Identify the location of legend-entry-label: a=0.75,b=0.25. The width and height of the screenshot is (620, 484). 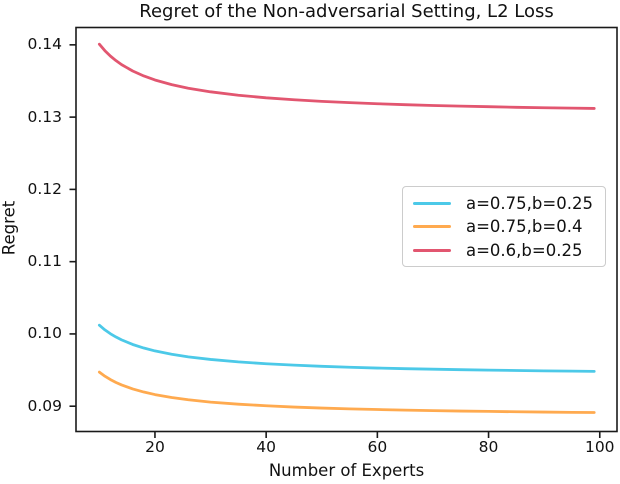
(529, 203).